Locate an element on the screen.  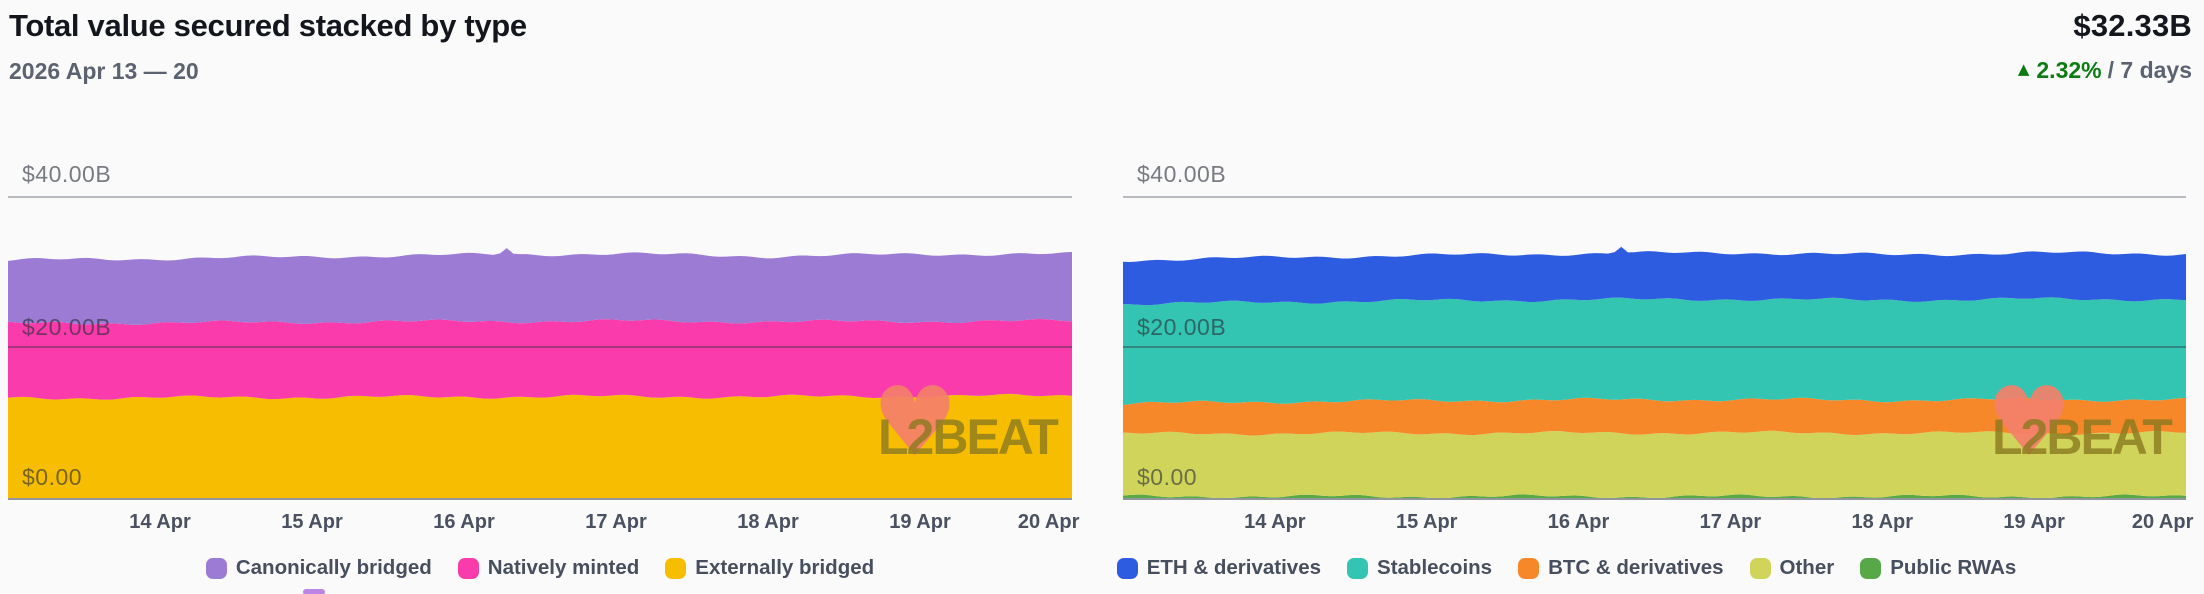
legend-item-public-rwas: Public RWAs is located at coordinates (1938, 568).